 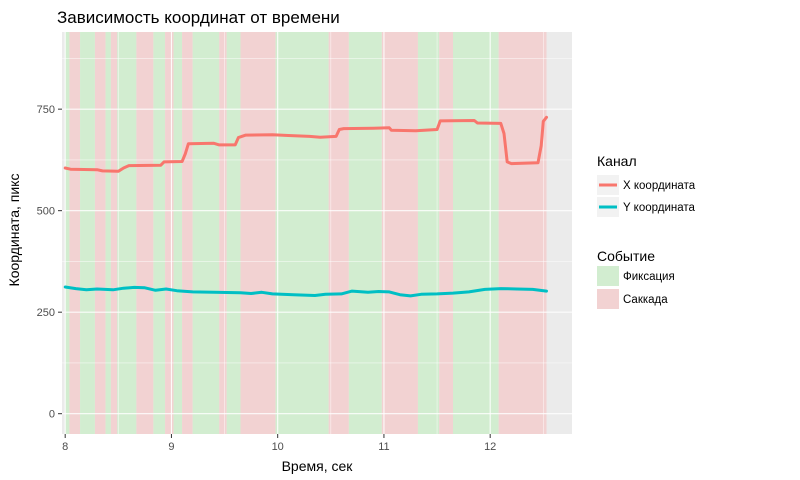 What do you see at coordinates (318, 466) in the screenshot?
I see `x-axis-title: Время, сек` at bounding box center [318, 466].